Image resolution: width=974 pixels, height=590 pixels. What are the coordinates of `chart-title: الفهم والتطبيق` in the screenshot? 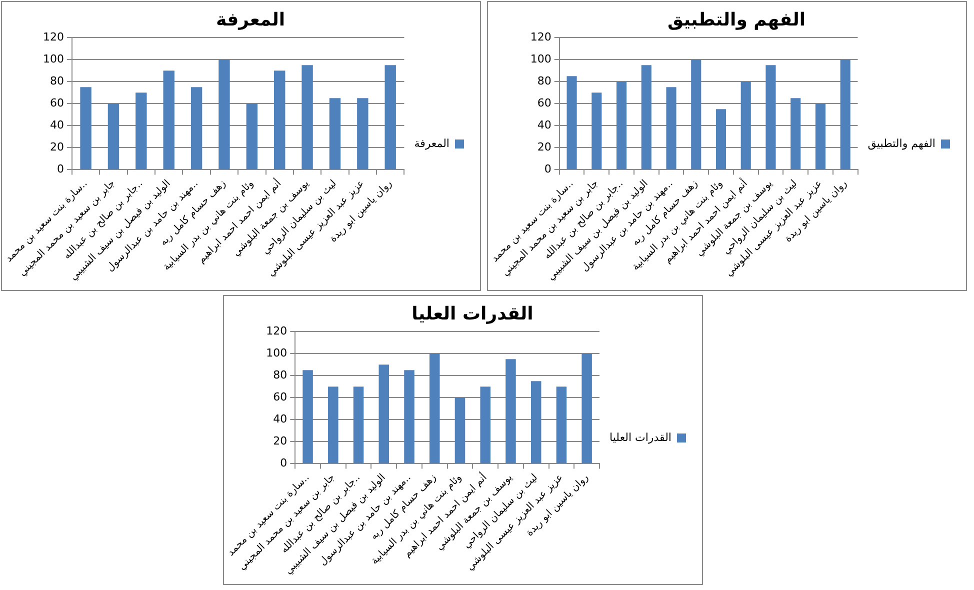 It's located at (736, 19).